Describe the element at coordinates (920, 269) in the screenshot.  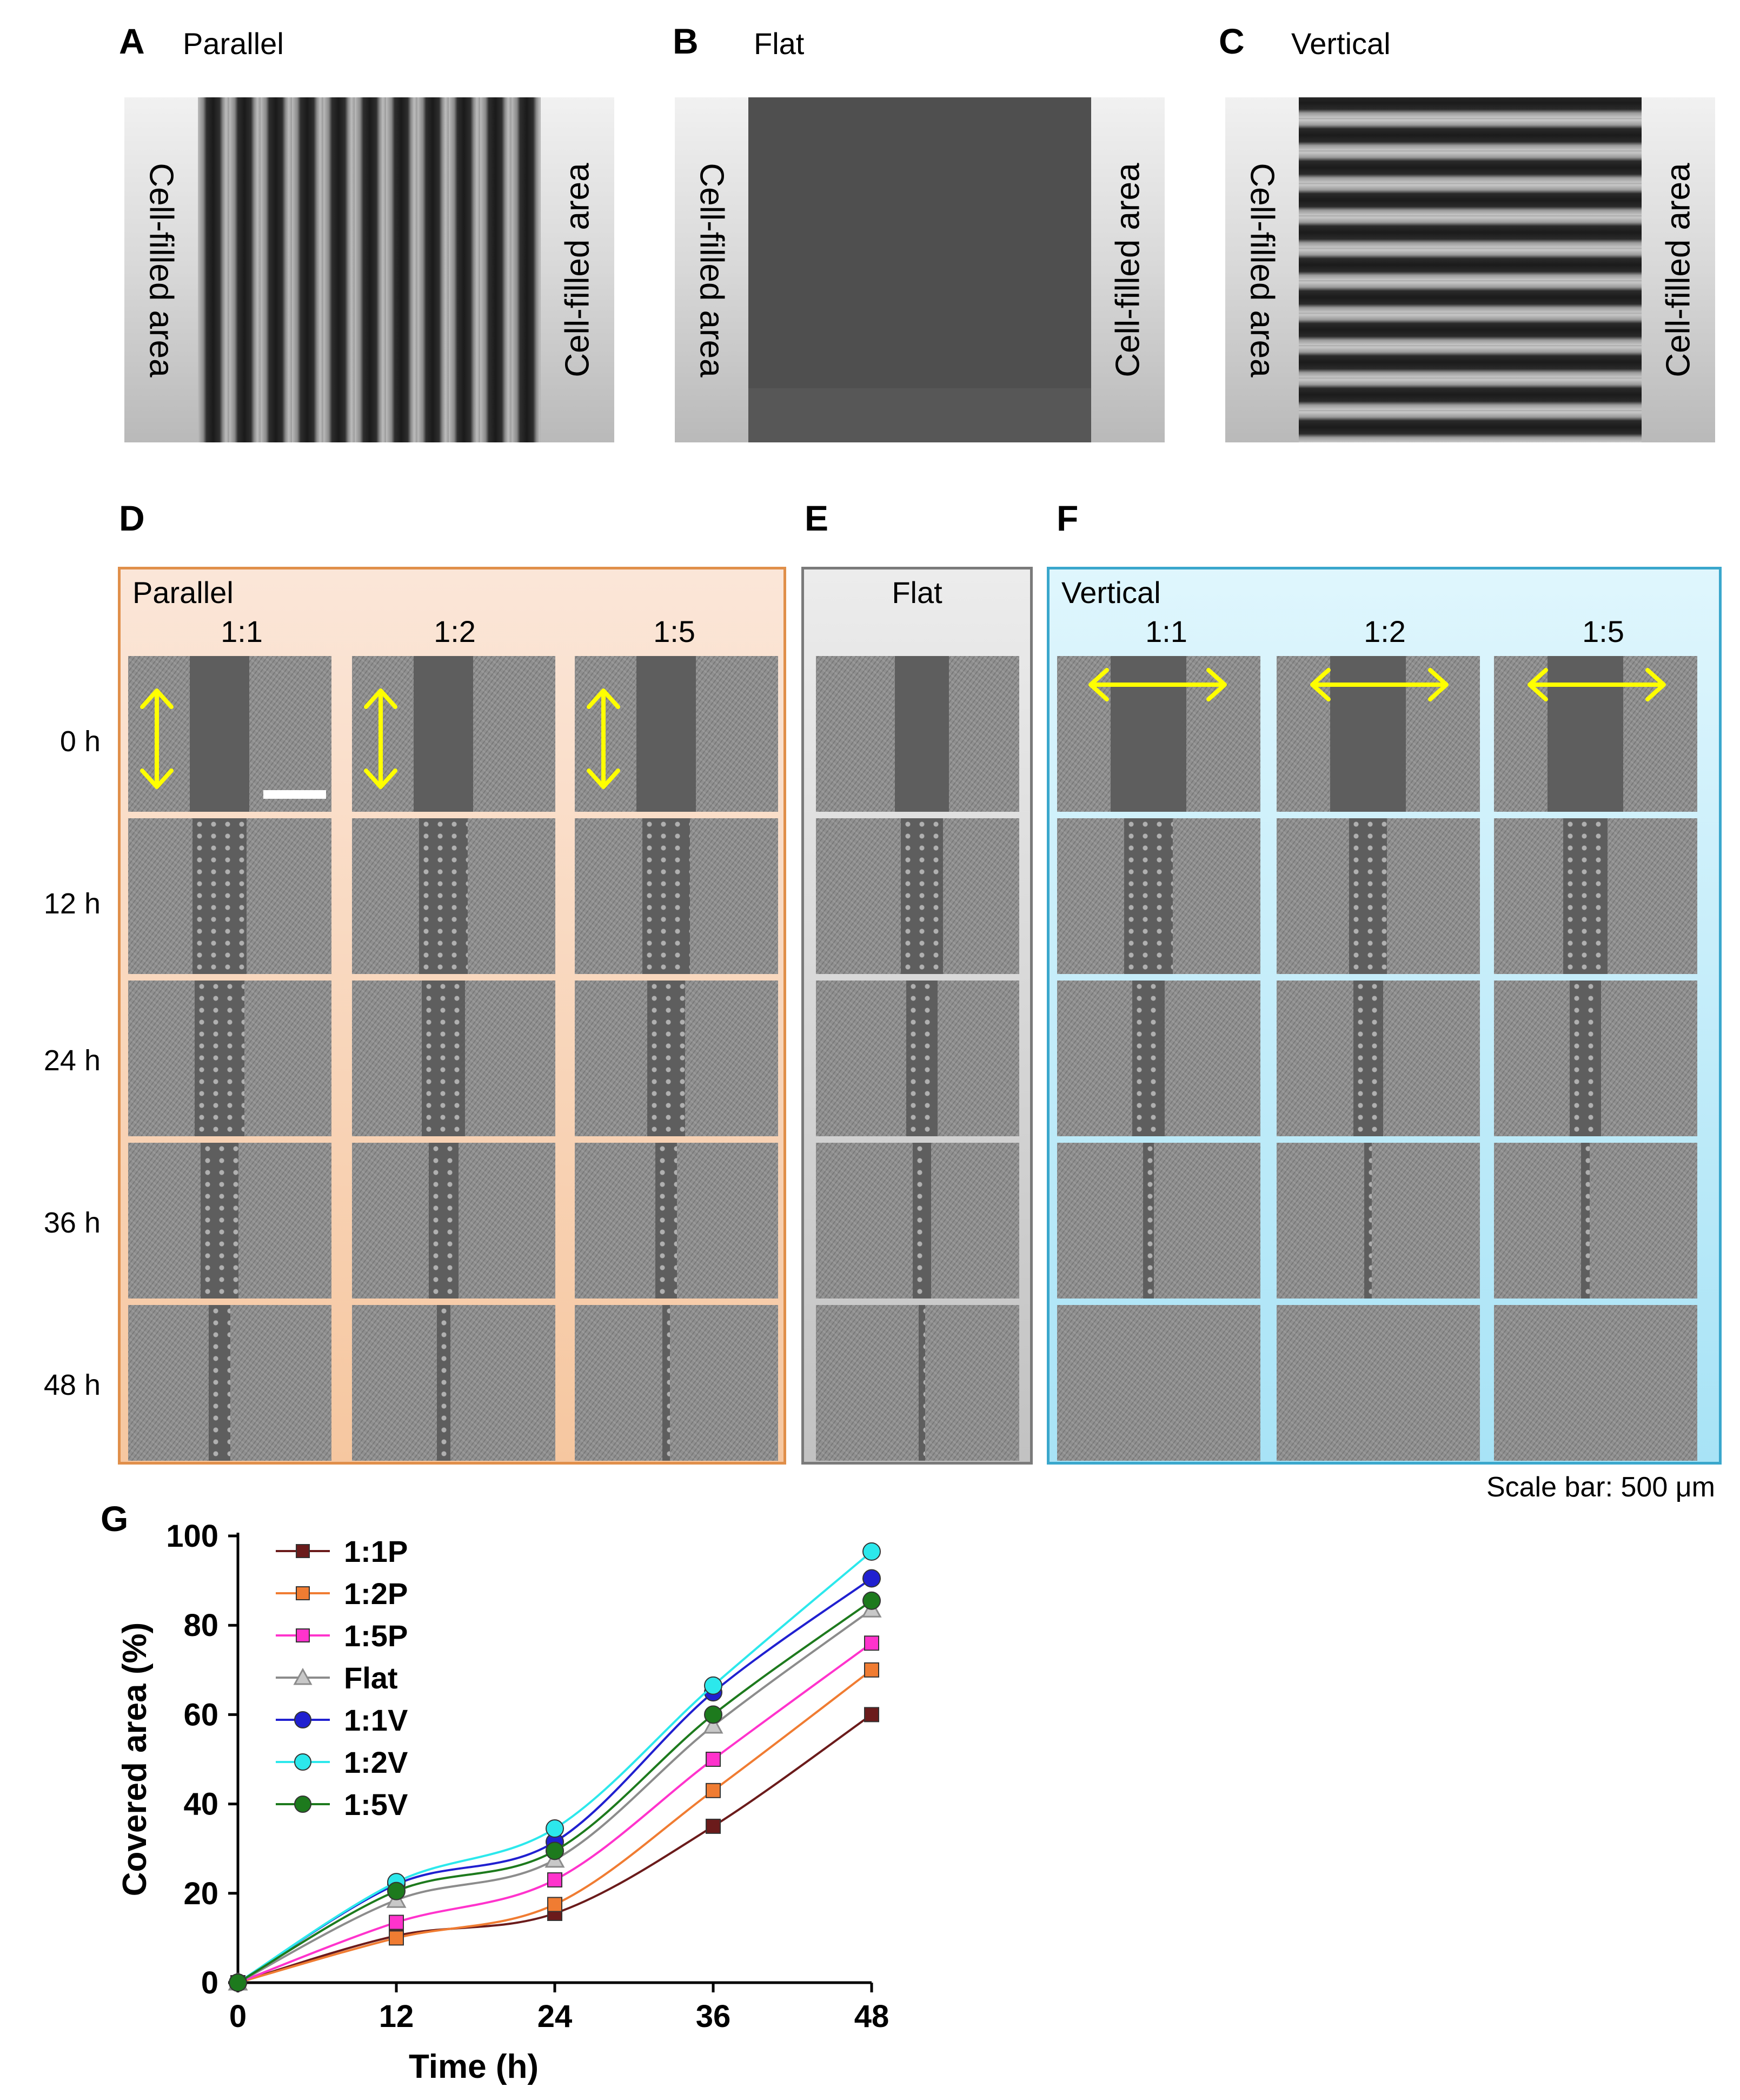
I see `flat-channel-image: Cell-filled area Cell-filled area` at that location.